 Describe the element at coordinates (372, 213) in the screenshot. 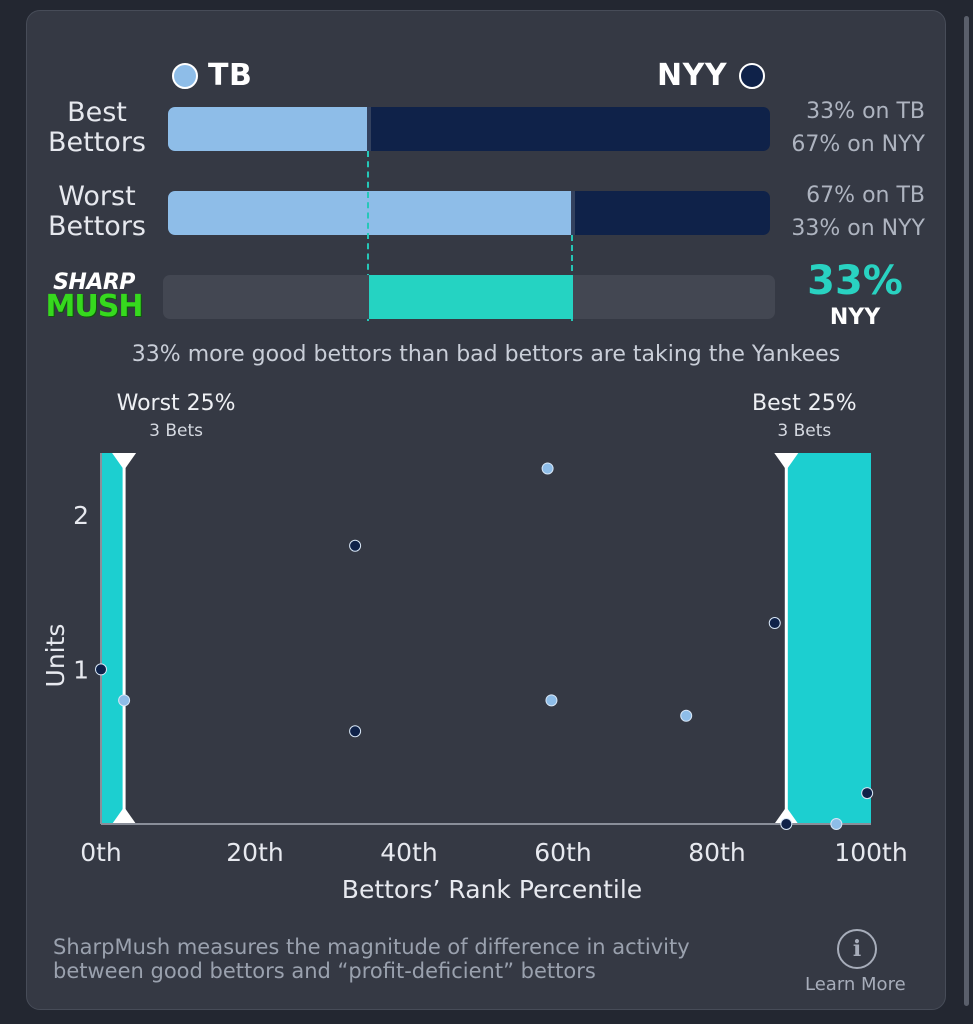

I see `worst-bettors-tb-segment` at that location.